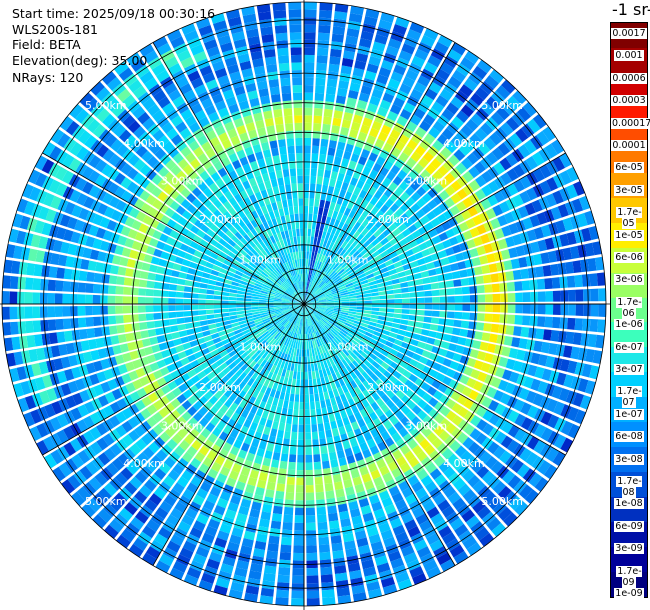 The image size is (650, 610). I want to click on colorbar-label: 1.7e-09, so click(629, 576).